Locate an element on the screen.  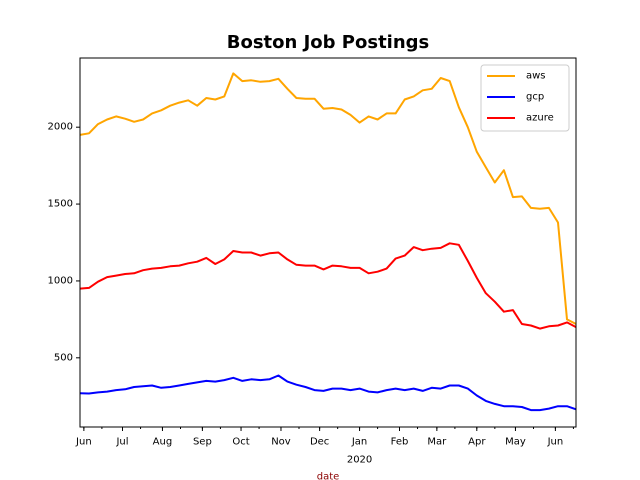
legend-label-azure: azure is located at coordinates (540, 118).